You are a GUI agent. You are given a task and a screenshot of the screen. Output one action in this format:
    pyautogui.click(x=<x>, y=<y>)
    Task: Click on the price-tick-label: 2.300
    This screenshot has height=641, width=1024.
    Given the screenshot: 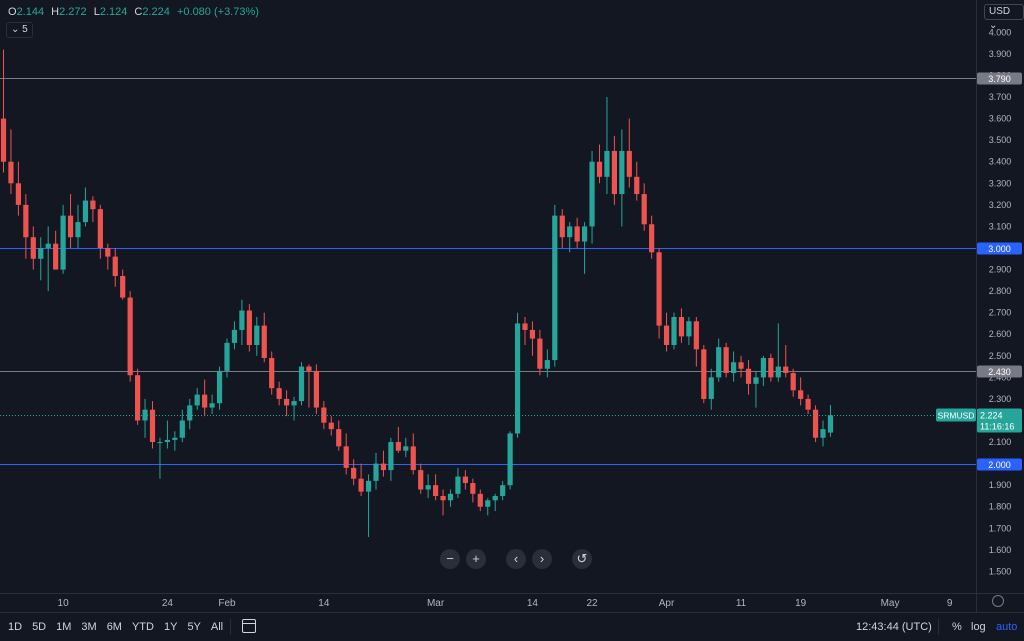 What is the action you would take?
    pyautogui.click(x=1000, y=399)
    